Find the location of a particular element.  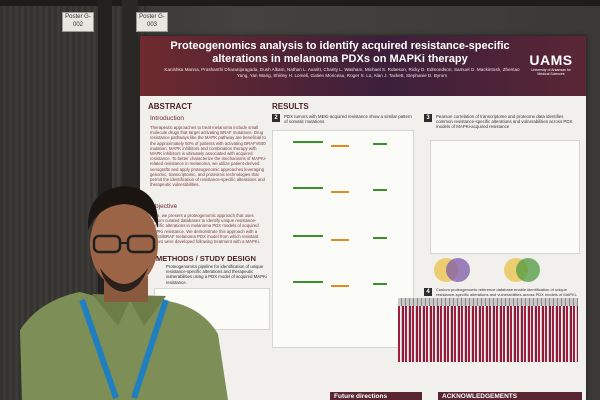

result-number-4: 4 is located at coordinates (428, 292).